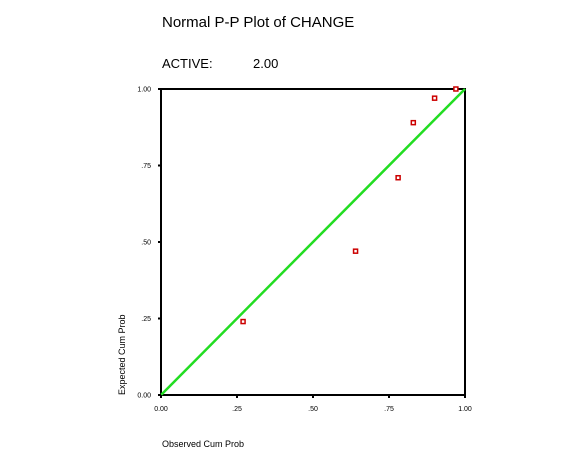  I want to click on y-tick-label: .25, so click(146, 319).